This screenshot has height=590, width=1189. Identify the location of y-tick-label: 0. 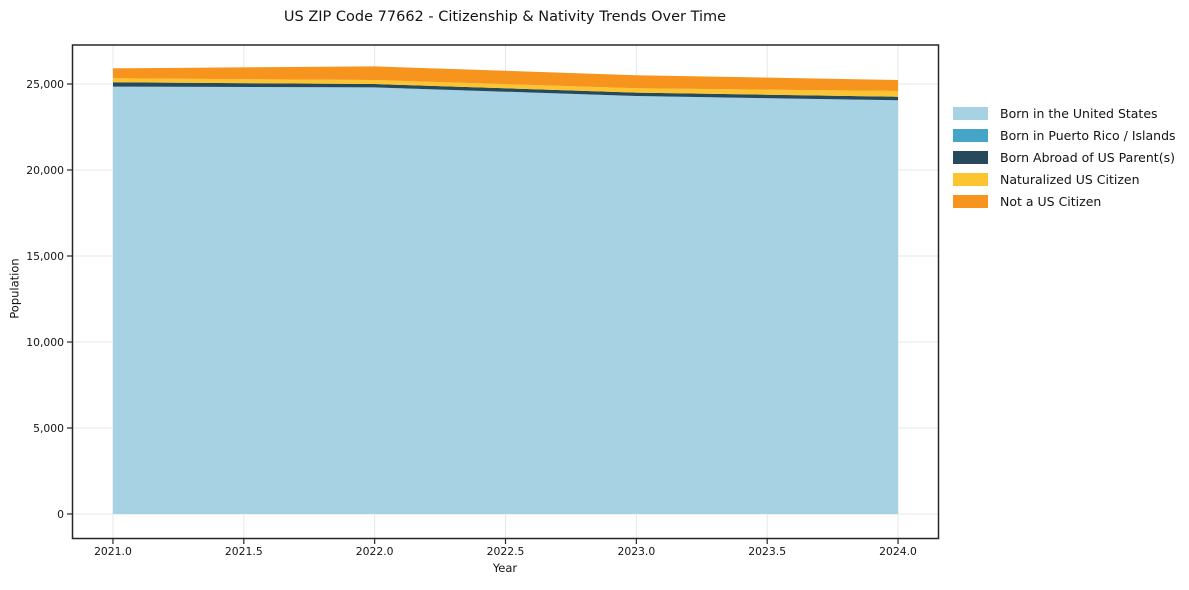
(60, 514).